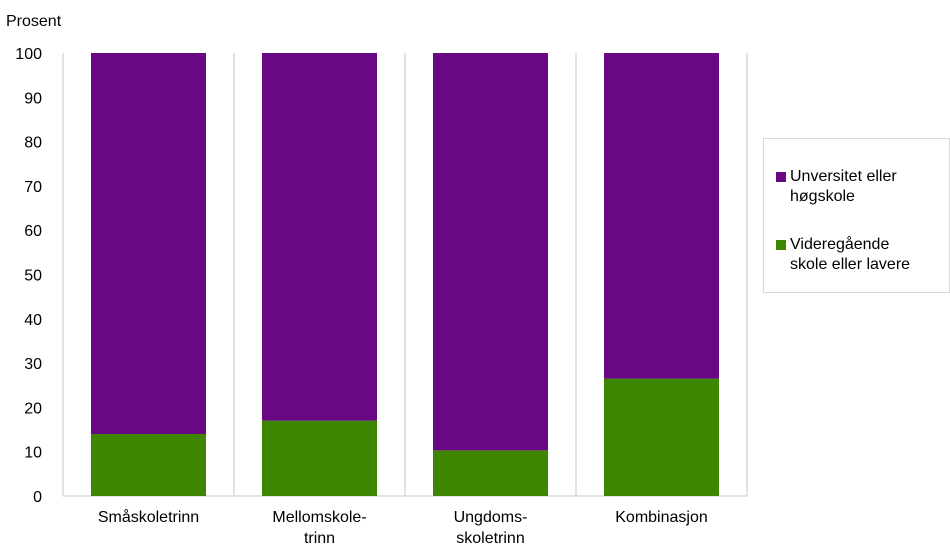 The image size is (950, 545). What do you see at coordinates (33, 320) in the screenshot?
I see `y-tick-label: 40` at bounding box center [33, 320].